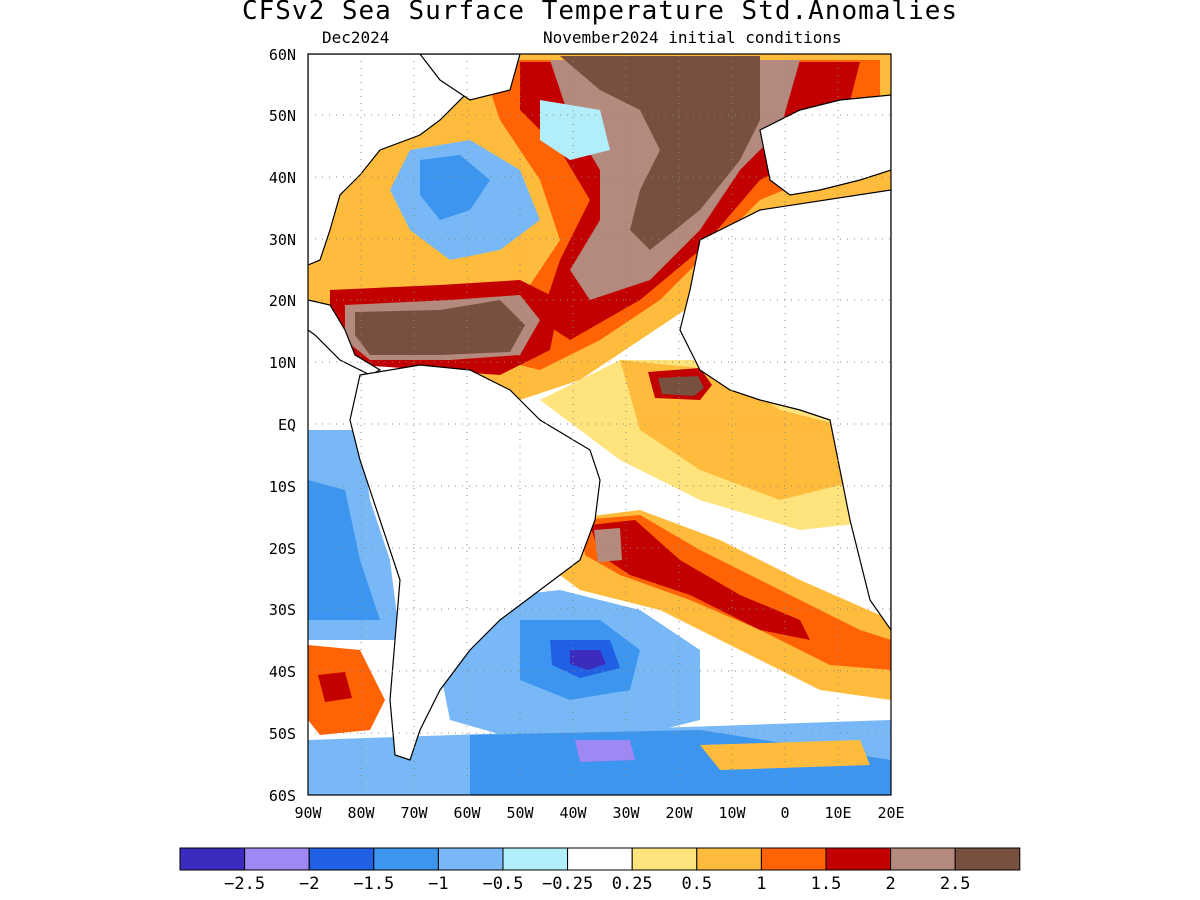 This screenshot has height=900, width=1200. Describe the element at coordinates (632, 884) in the screenshot. I see `colorbar-label: 0.25` at that location.